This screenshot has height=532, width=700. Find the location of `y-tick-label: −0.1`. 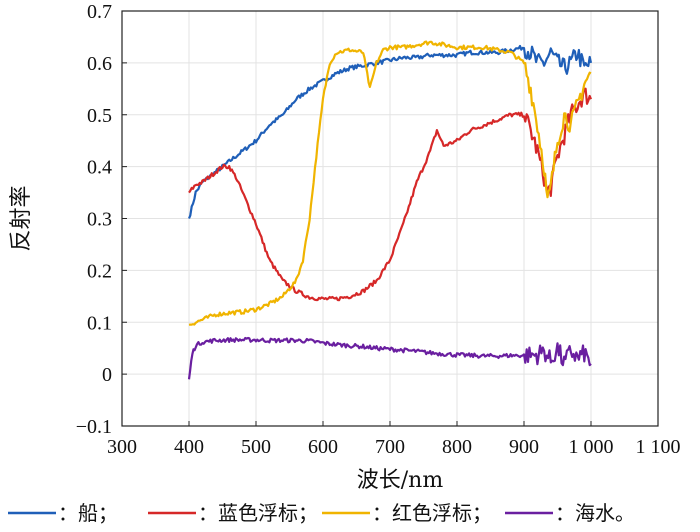

y-tick-label: −0.1 is located at coordinates (94, 427).